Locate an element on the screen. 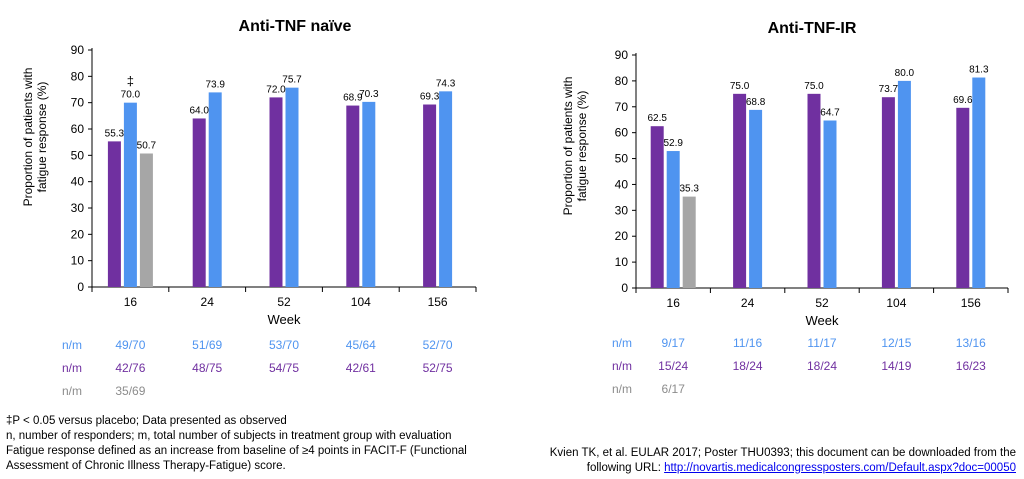  nm-value: 53/70 is located at coordinates (284, 345).